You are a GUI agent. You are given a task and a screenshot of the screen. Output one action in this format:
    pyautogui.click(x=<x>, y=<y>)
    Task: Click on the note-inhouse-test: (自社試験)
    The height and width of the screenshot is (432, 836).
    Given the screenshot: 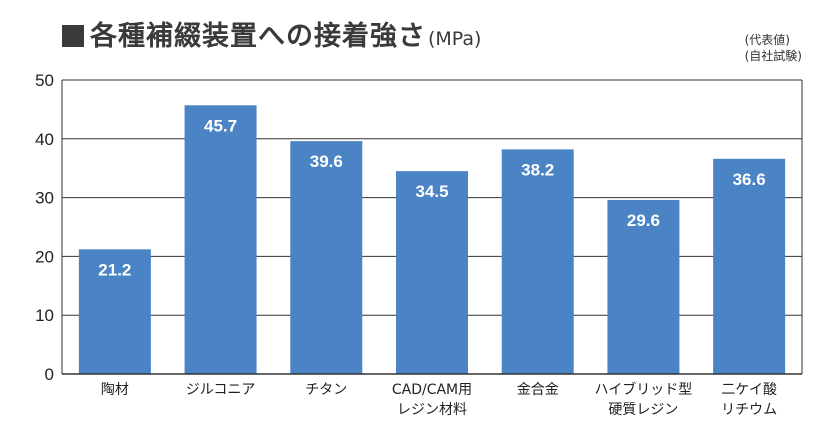 What is the action you would take?
    pyautogui.click(x=773, y=56)
    